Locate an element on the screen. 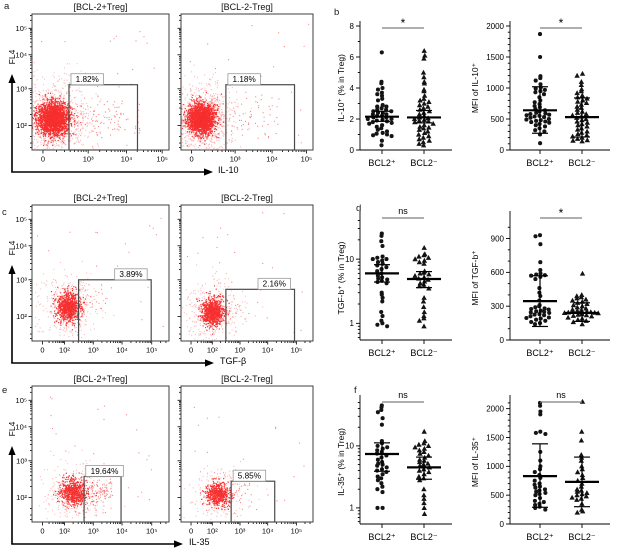 This screenshot has height=551, width=623. flow-plot-bcl2neg: [BCL-2-Treg] 0 10² 10³ 10⁴ 10⁵ 2.16% is located at coordinates (240, 277).